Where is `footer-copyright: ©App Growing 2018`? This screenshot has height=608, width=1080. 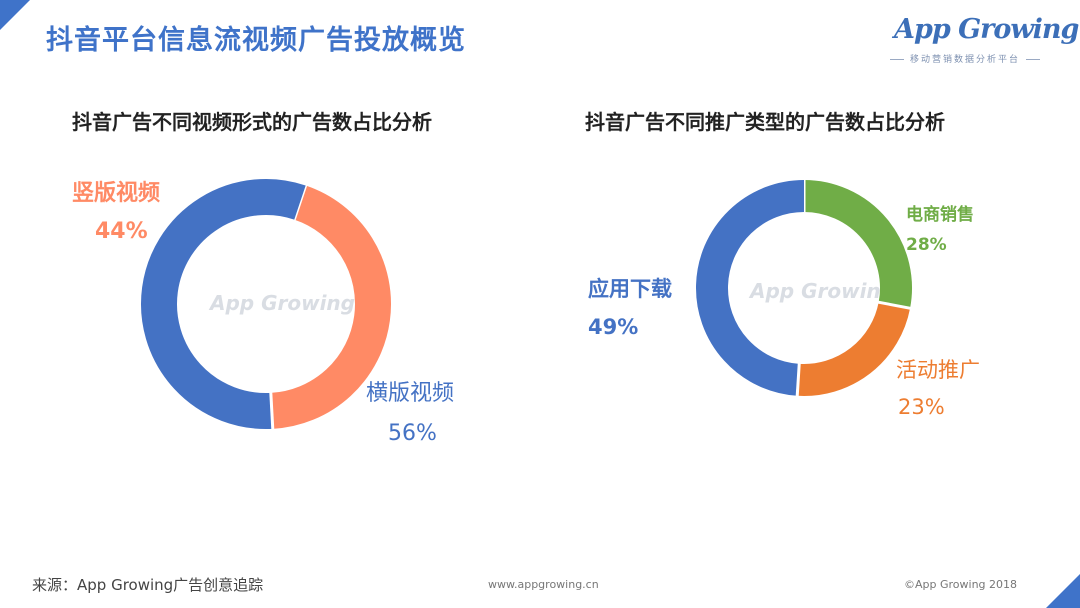 footer-copyright: ©App Growing 2018 is located at coordinates (961, 584).